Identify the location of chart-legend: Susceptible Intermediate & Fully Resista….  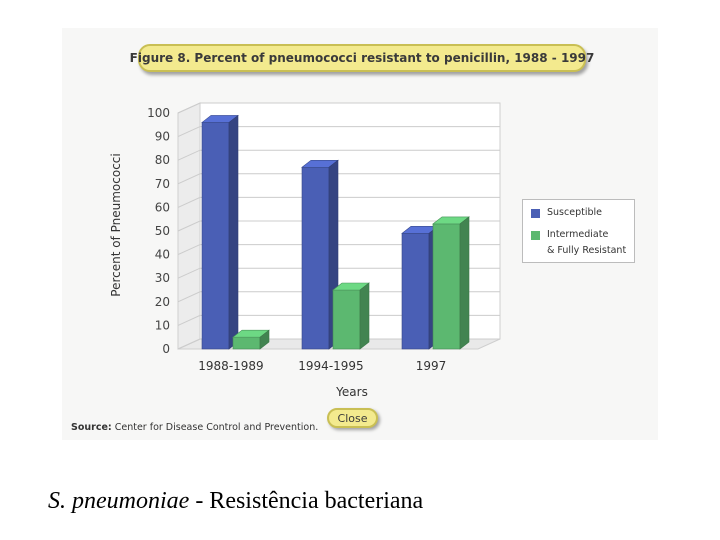
(578, 231).